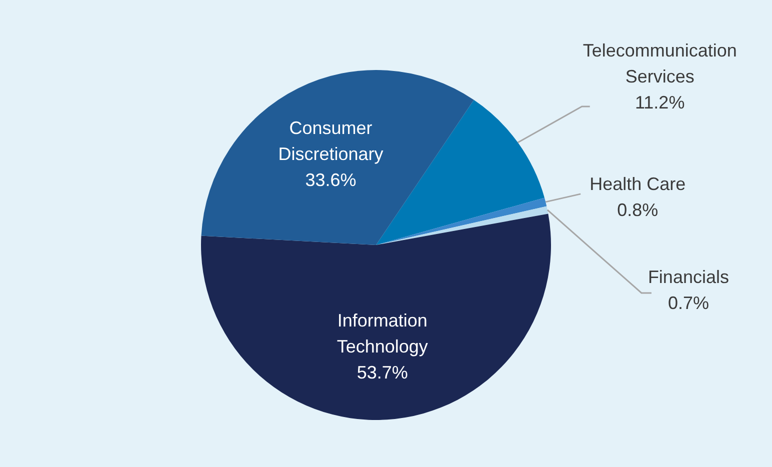  Describe the element at coordinates (638, 184) in the screenshot. I see `slice-label: Health Care` at that location.